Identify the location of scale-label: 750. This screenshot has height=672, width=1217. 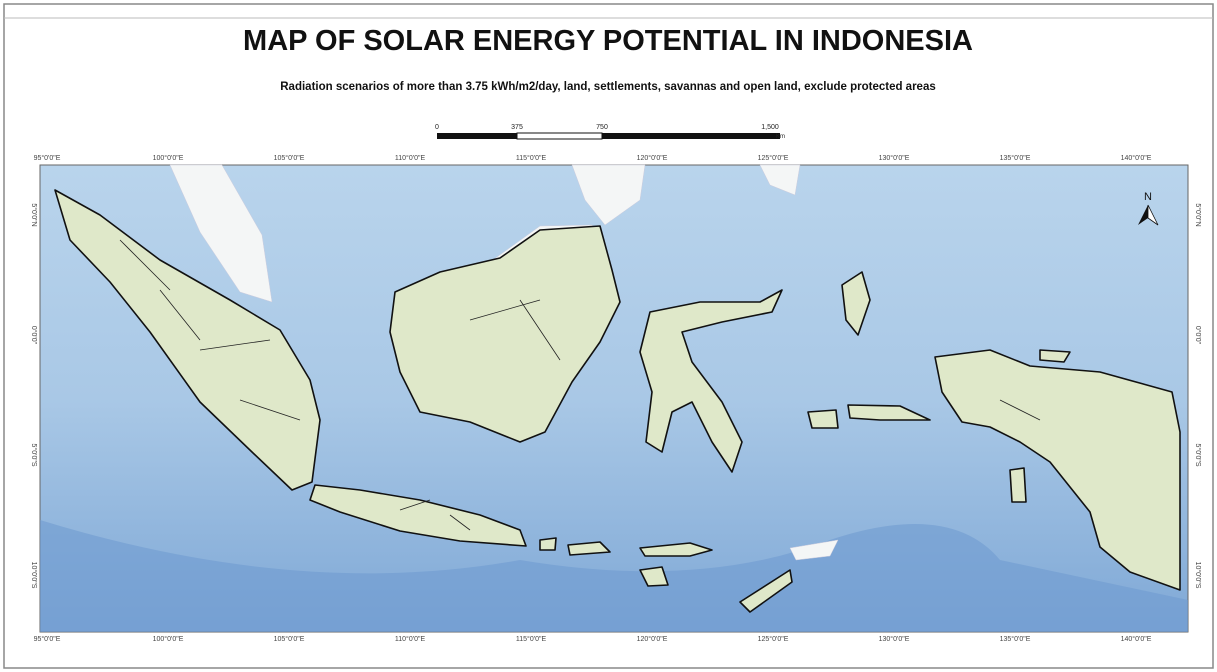
(602, 127).